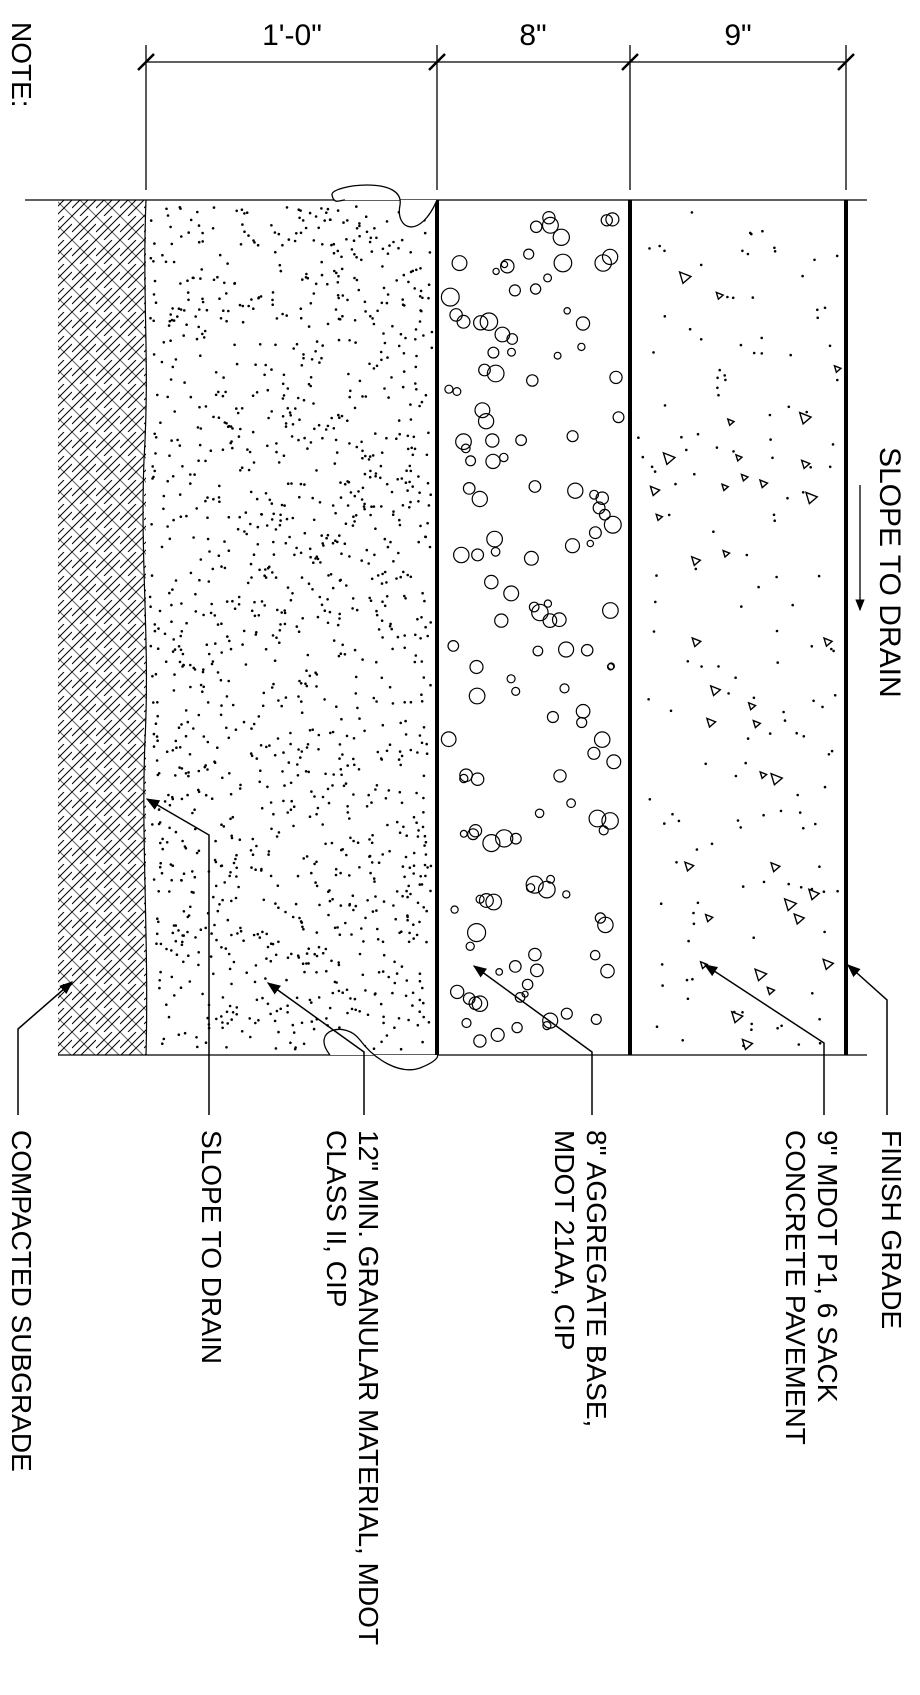 This screenshot has height=1695, width=920. Describe the element at coordinates (21, 65) in the screenshot. I see `note-label: NOTE:` at that location.